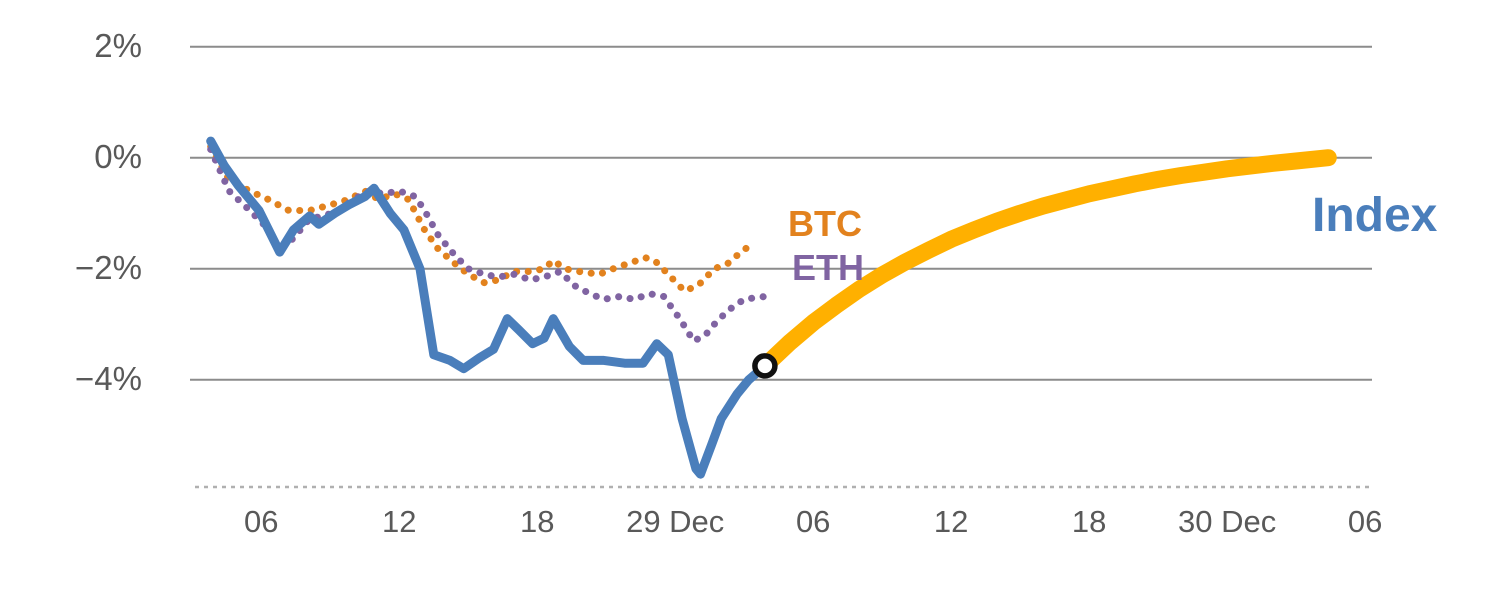 The width and height of the screenshot is (1500, 600). What do you see at coordinates (108, 378) in the screenshot?
I see `y-tick-label: −4%` at bounding box center [108, 378].